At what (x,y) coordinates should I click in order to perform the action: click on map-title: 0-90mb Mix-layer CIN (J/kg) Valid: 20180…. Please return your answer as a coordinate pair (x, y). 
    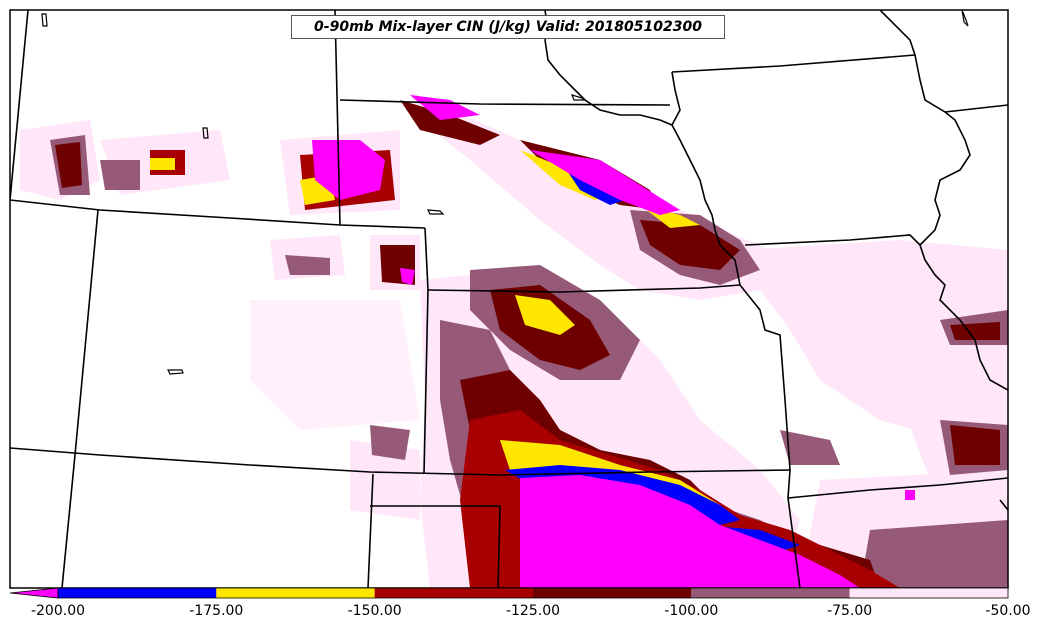
    Looking at the image, I should click on (508, 27).